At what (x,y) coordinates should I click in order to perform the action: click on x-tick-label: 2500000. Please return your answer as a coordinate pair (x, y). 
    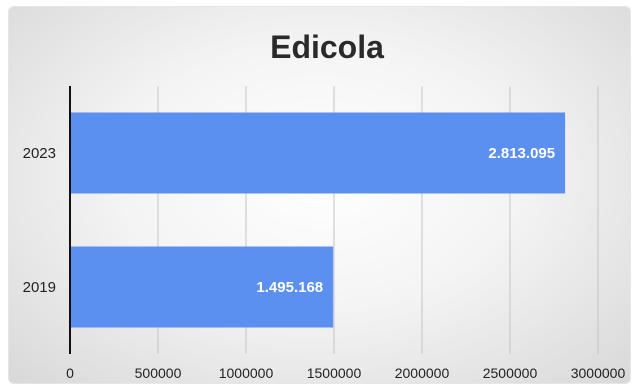
    Looking at the image, I should click on (510, 373).